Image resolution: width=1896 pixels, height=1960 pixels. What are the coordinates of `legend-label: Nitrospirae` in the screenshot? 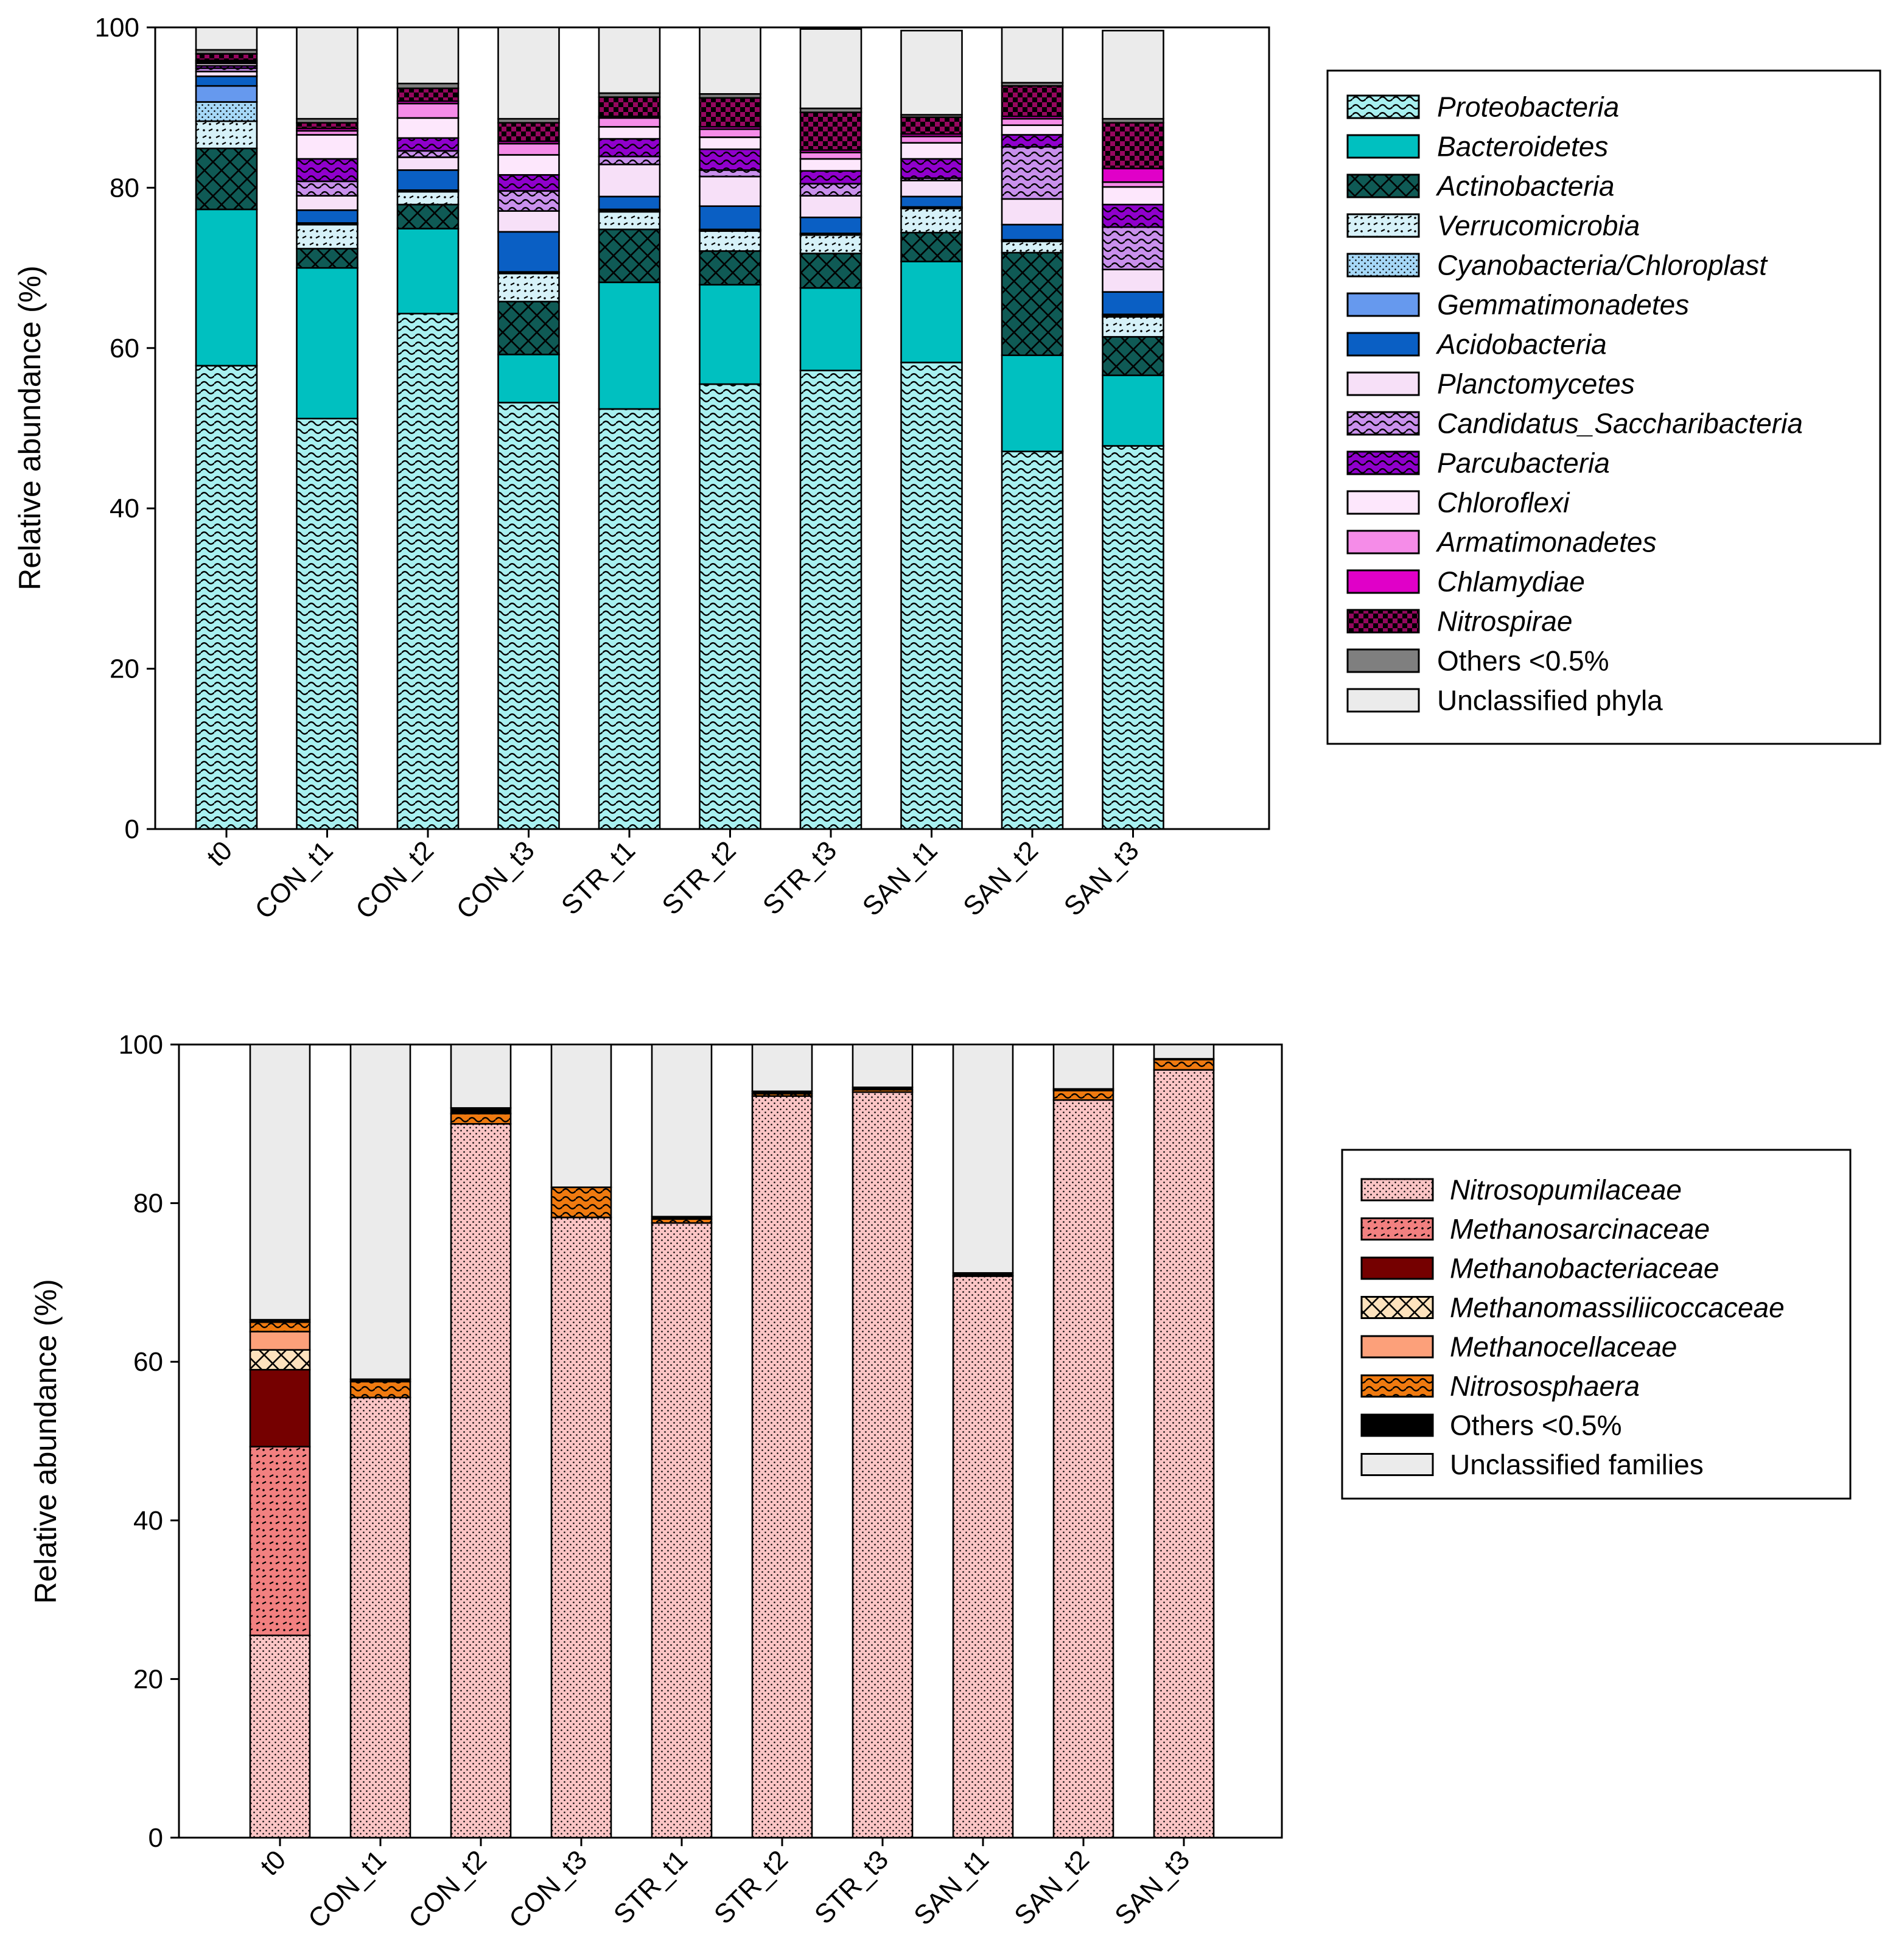 It's located at (1504, 621).